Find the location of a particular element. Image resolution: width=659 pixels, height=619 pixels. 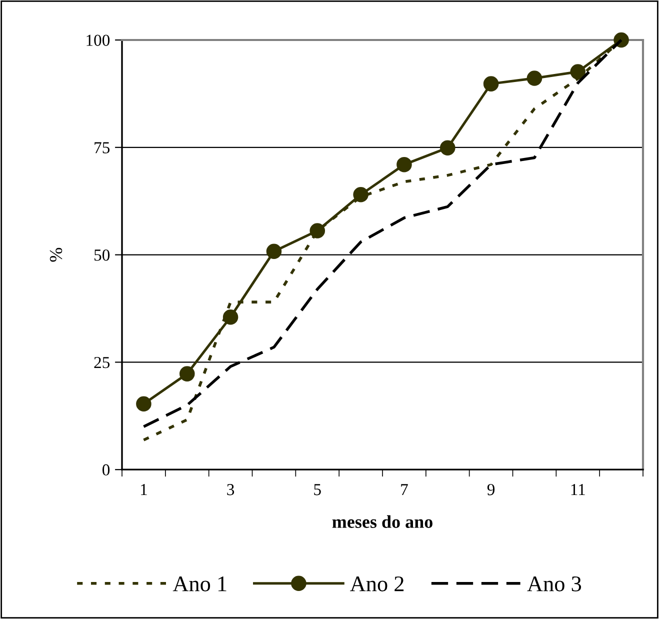

legend-label: Ano 1 is located at coordinates (199, 584).